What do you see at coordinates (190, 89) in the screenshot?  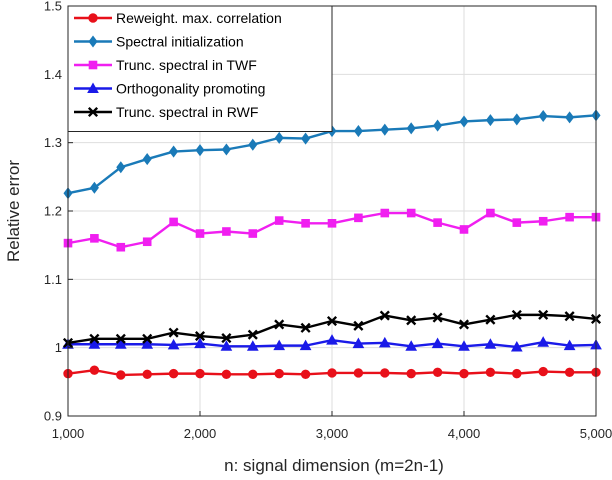 I see `legend-label: Orthogonality promoting` at bounding box center [190, 89].